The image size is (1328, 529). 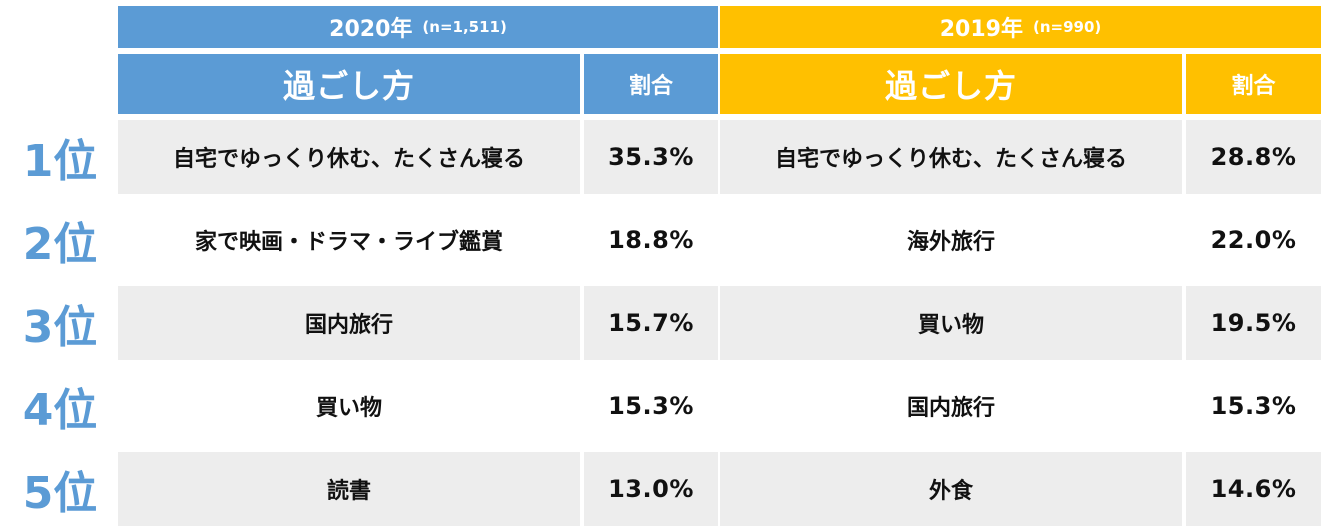 What do you see at coordinates (981, 29) in the screenshot?
I see `year-label-2019: 2019年` at bounding box center [981, 29].